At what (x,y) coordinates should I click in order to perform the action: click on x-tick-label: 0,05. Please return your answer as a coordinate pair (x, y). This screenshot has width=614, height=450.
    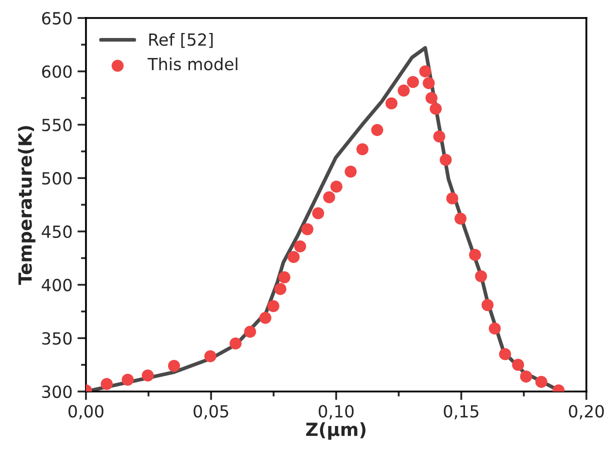
    Looking at the image, I should click on (211, 412).